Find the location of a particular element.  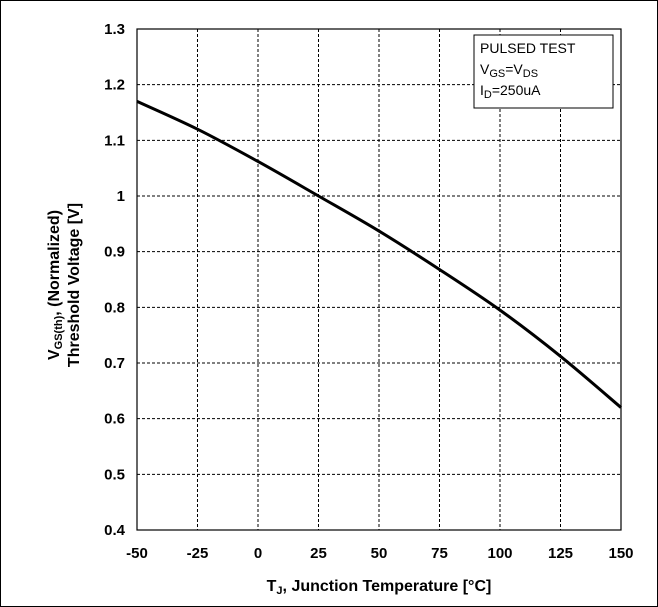

y-tick-label: 1.2 is located at coordinates (114, 85).